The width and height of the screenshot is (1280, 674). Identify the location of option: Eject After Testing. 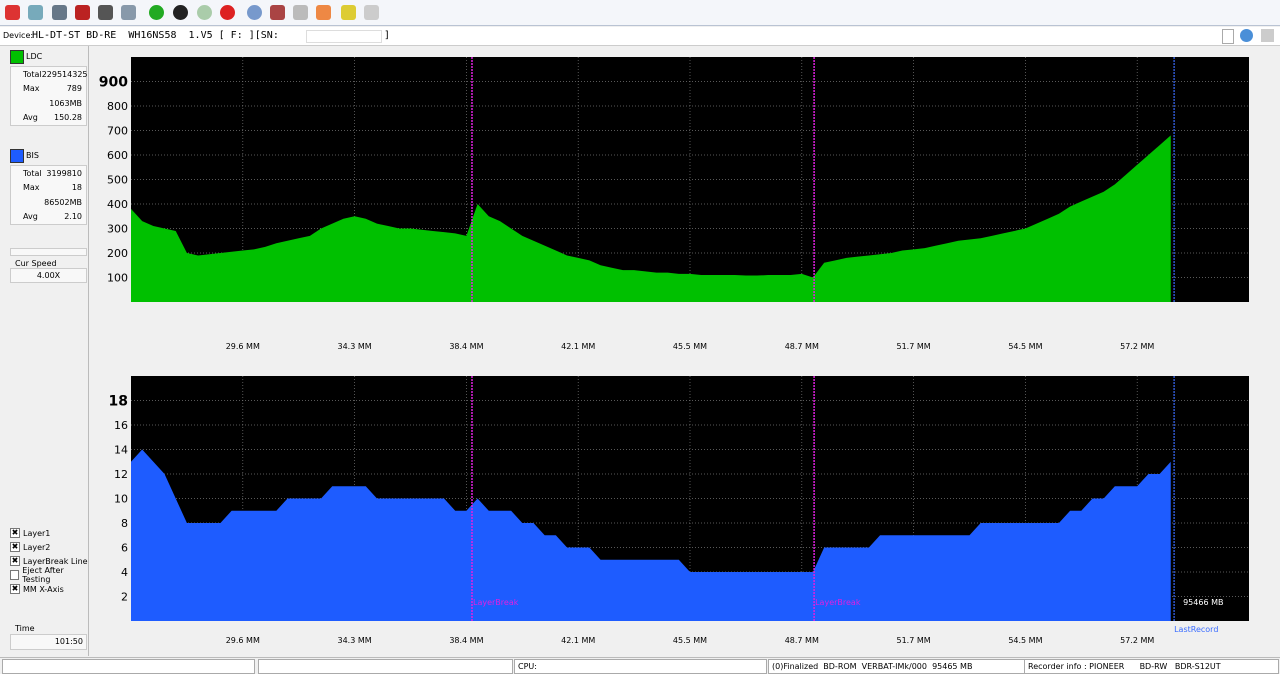
(49, 575).